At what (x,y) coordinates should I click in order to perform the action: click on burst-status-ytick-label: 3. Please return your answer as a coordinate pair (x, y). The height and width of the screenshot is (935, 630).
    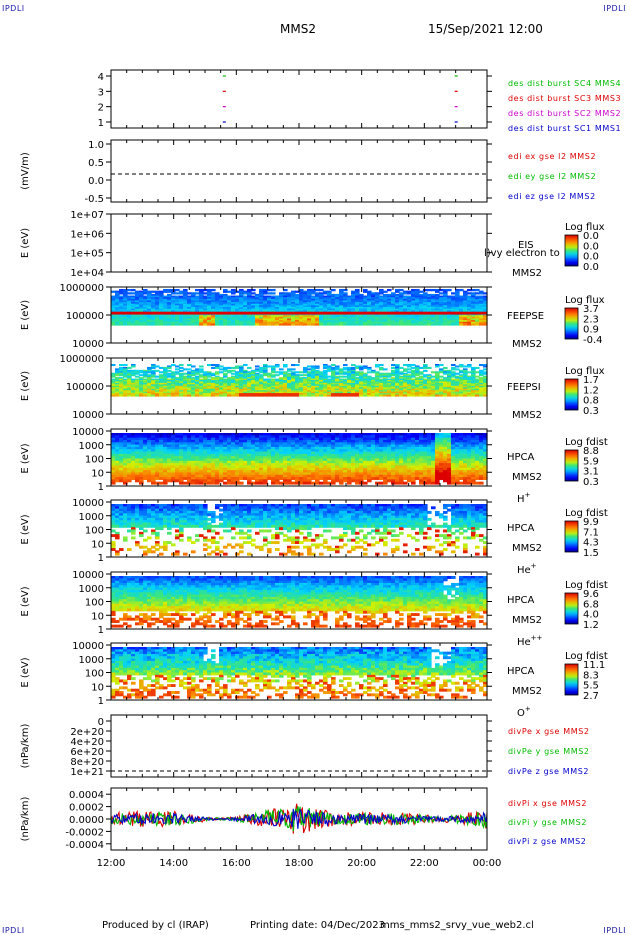
    Looking at the image, I should click on (101, 92).